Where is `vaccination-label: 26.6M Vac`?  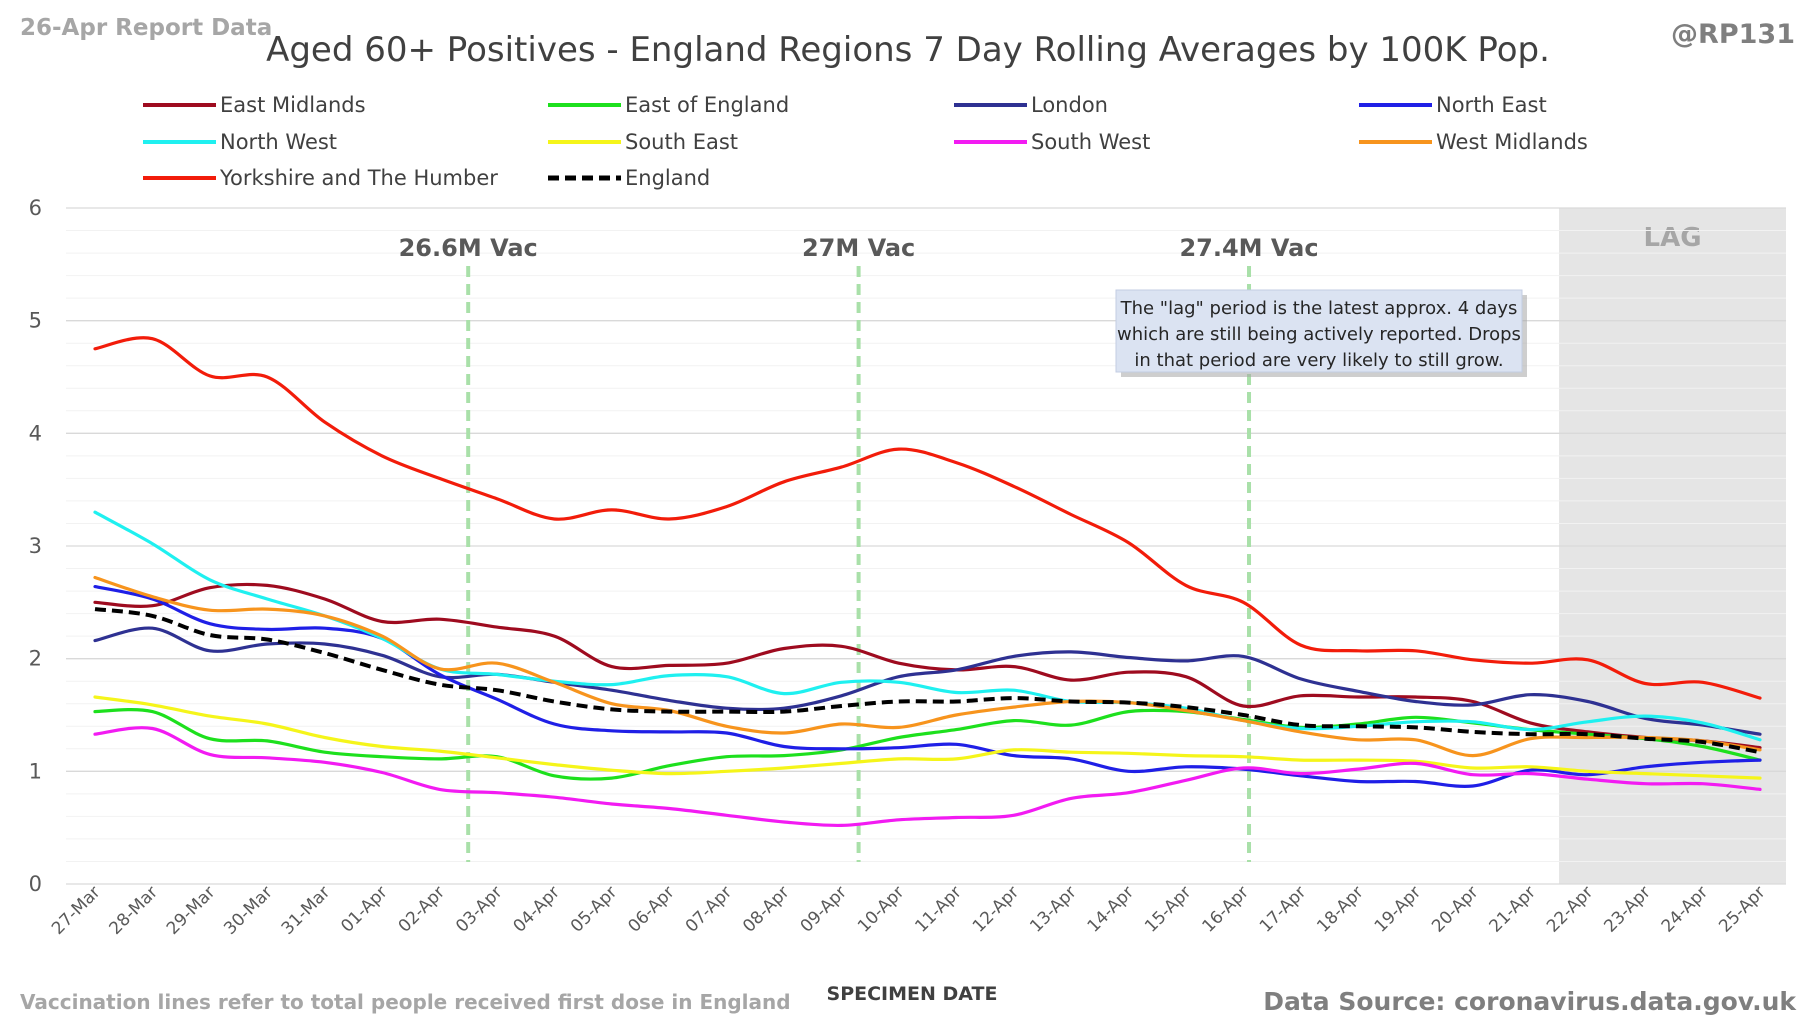
vaccination-label: 26.6M Vac is located at coordinates (468, 248).